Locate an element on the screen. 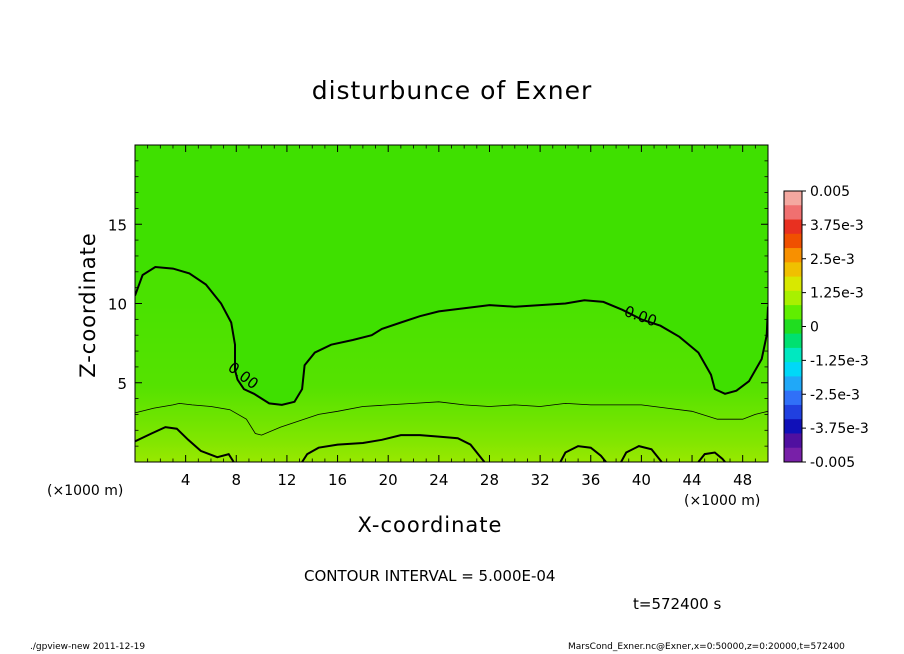 This screenshot has width=904, height=654. colorbar-tick-label: -1.25e-3 is located at coordinates (839, 361).